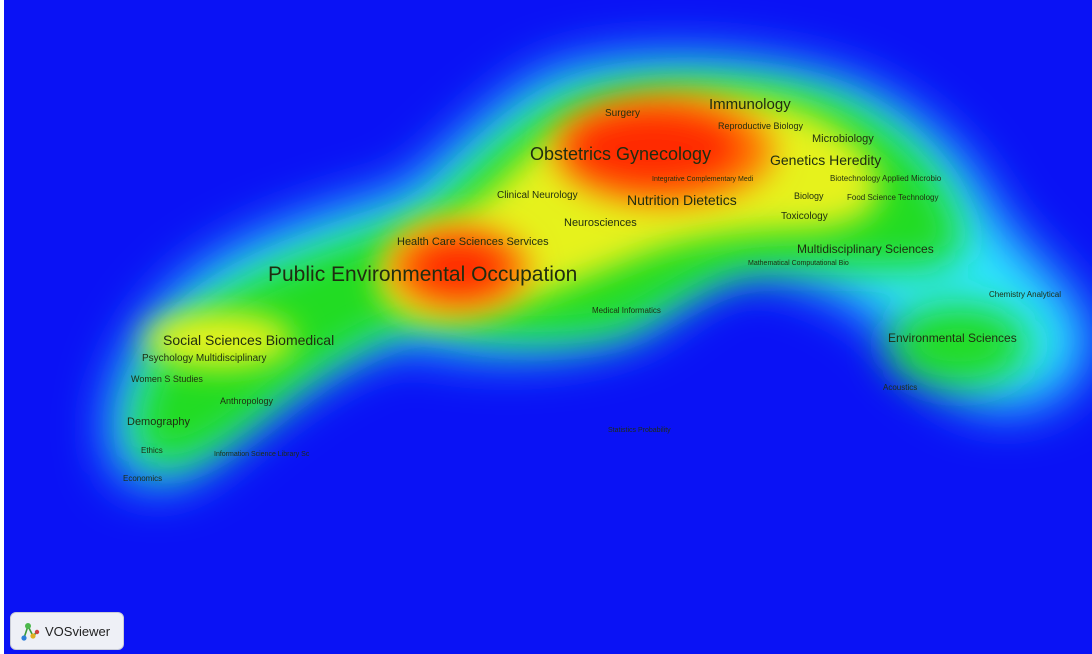 The width and height of the screenshot is (1092, 654). I want to click on term-label: Psychology Multidisciplinary, so click(204, 358).